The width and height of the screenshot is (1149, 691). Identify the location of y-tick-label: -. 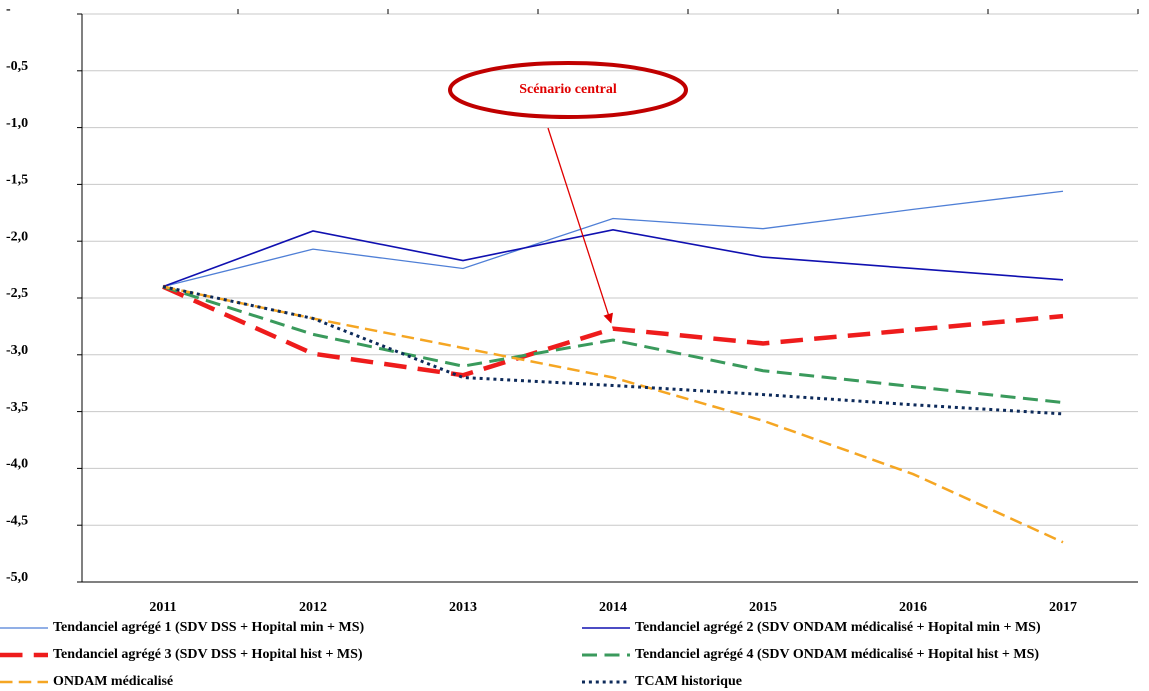
(8, 9).